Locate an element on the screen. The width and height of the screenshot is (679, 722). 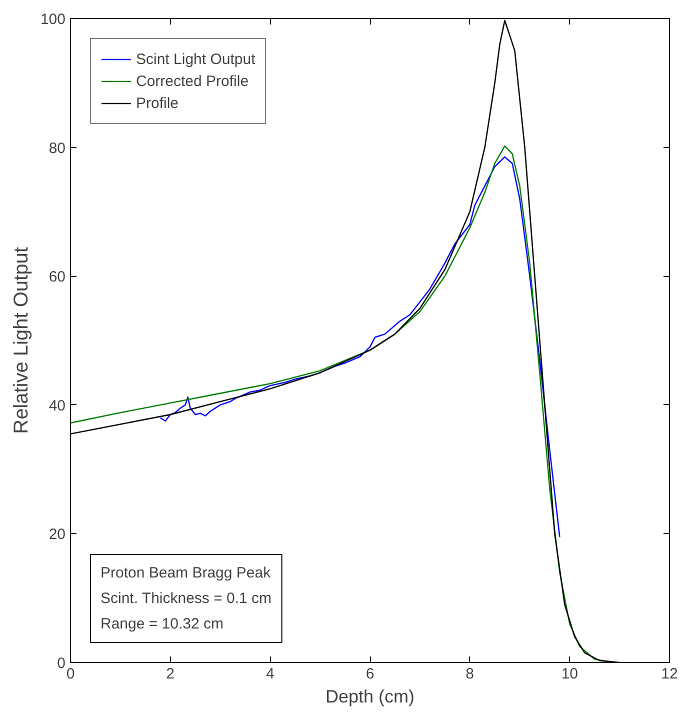
x-tick-label: 8 is located at coordinates (470, 674).